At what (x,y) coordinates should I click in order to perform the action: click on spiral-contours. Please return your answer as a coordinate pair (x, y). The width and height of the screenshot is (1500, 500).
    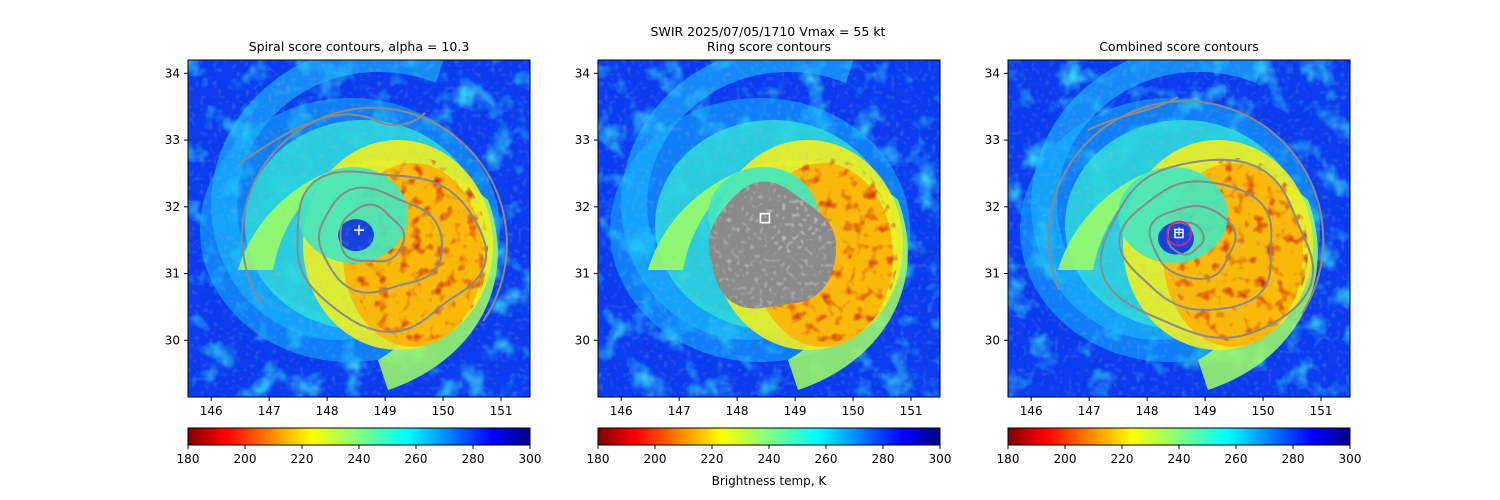
    Looking at the image, I should click on (373, 220).